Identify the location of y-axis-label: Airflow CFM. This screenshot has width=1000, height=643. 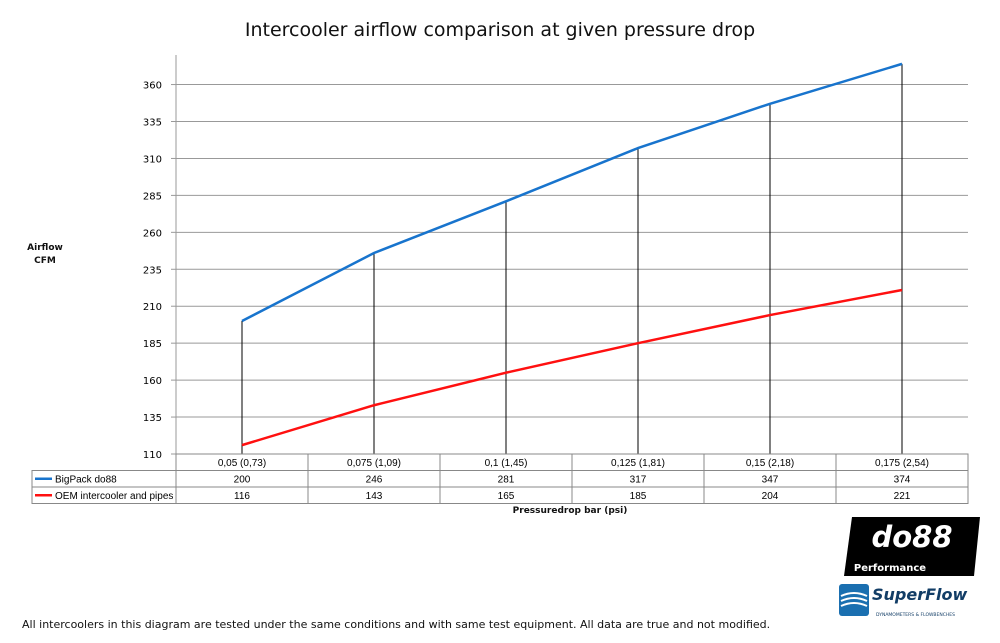
(45, 255).